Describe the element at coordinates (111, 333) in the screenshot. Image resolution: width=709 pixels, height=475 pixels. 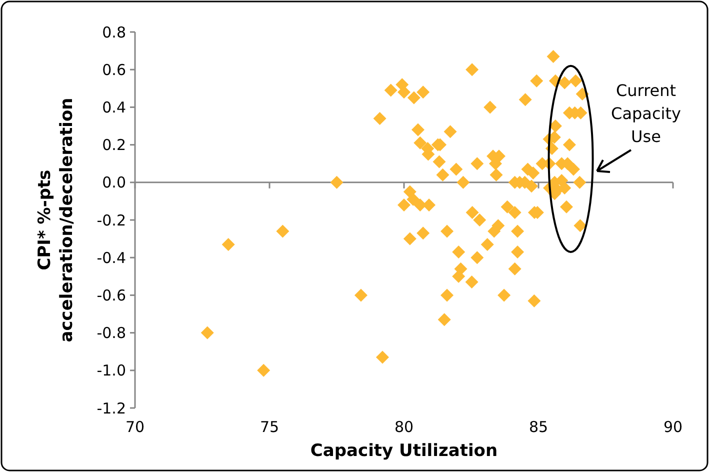
I see `y-tick-label: -0.8` at that location.